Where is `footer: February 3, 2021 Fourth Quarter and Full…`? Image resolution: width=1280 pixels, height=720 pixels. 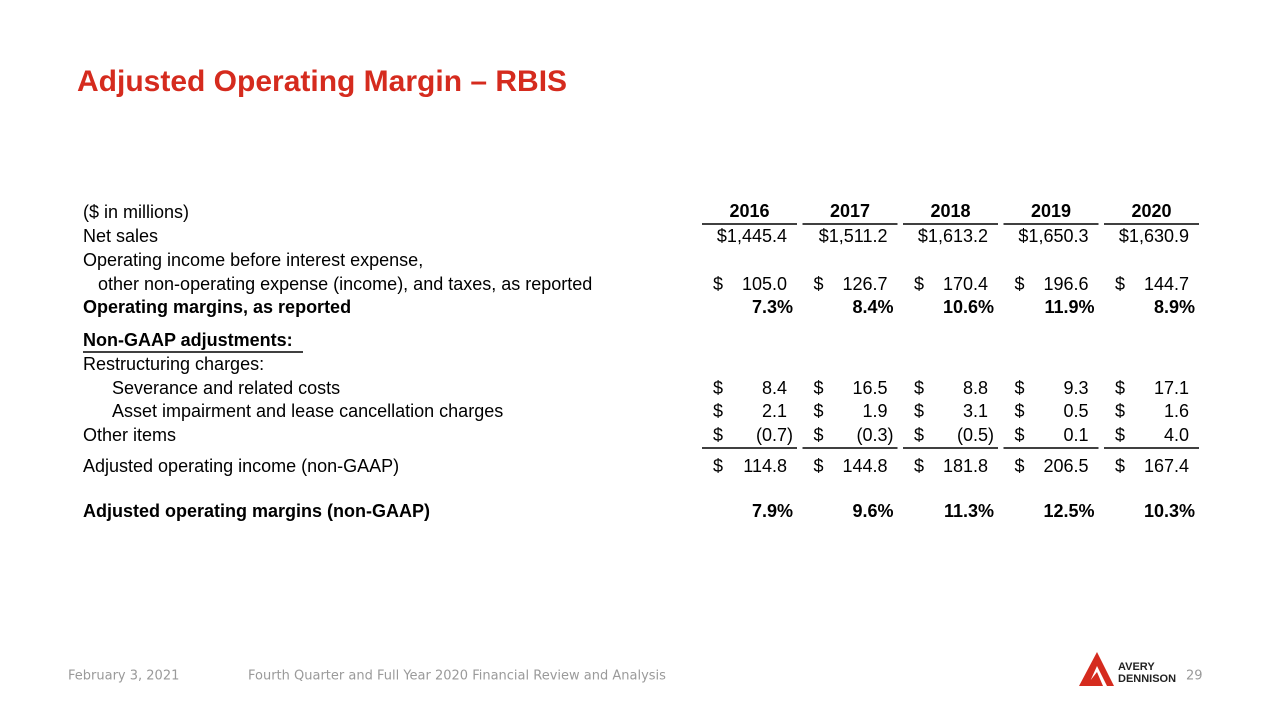 footer: February 3, 2021 Fourth Quarter and Full… is located at coordinates (635, 669).